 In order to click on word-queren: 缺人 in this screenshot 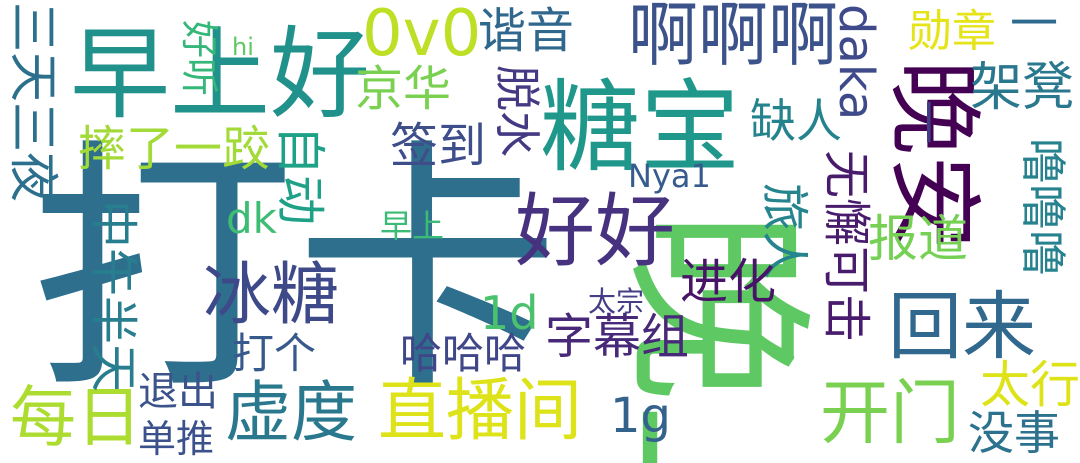, I will do `click(796, 121)`.